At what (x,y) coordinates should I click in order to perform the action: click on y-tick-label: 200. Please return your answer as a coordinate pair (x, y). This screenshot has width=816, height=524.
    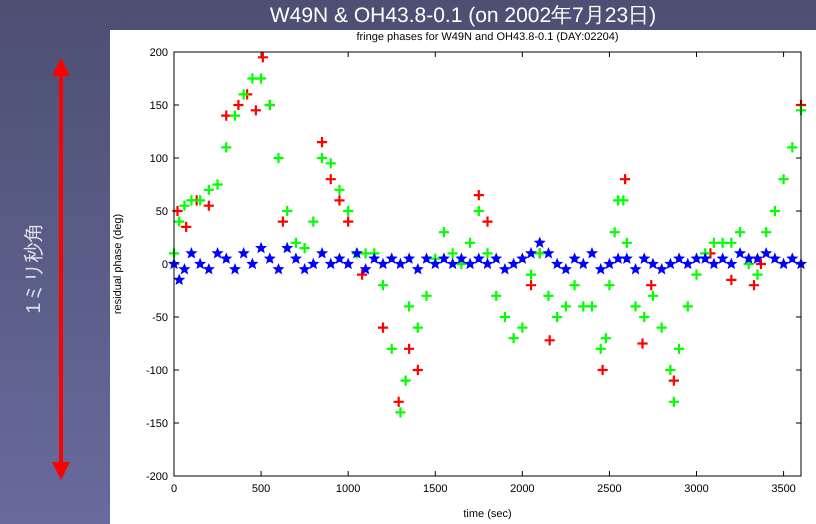
    Looking at the image, I should click on (159, 53).